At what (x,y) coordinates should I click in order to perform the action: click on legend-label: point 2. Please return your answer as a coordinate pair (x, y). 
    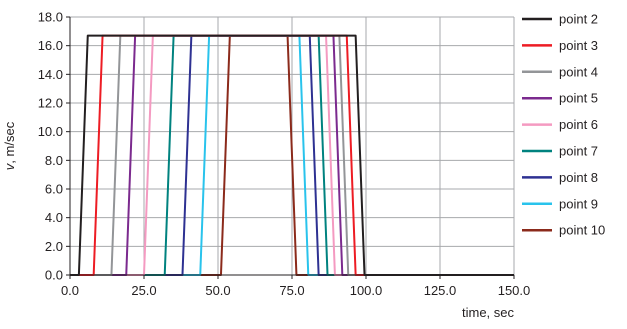
    Looking at the image, I should click on (578, 19).